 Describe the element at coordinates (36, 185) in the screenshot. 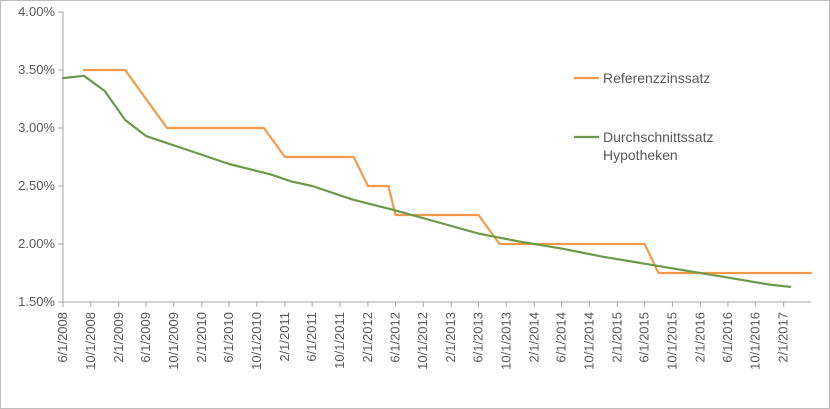

I see `y-tick-label: 2.50%` at that location.